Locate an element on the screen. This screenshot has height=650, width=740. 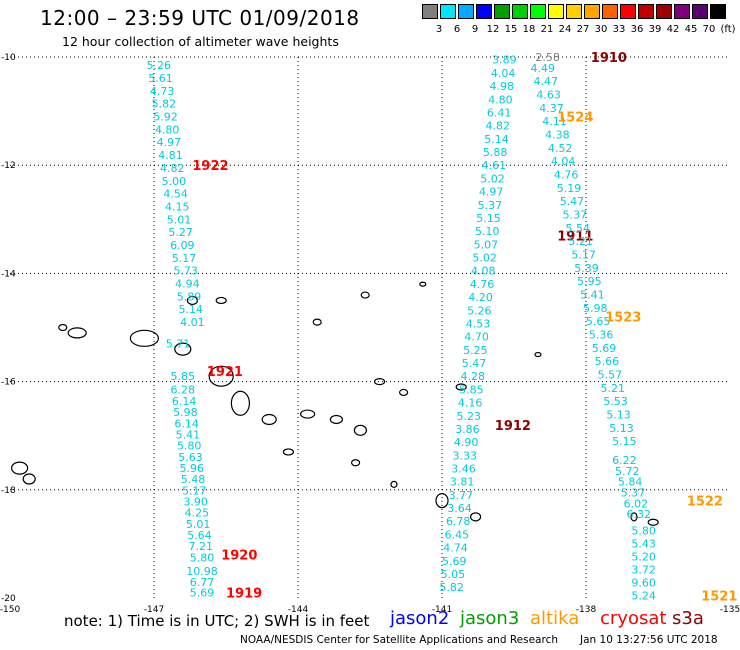
wave-height-value: 5.15 is located at coordinates (624, 441).